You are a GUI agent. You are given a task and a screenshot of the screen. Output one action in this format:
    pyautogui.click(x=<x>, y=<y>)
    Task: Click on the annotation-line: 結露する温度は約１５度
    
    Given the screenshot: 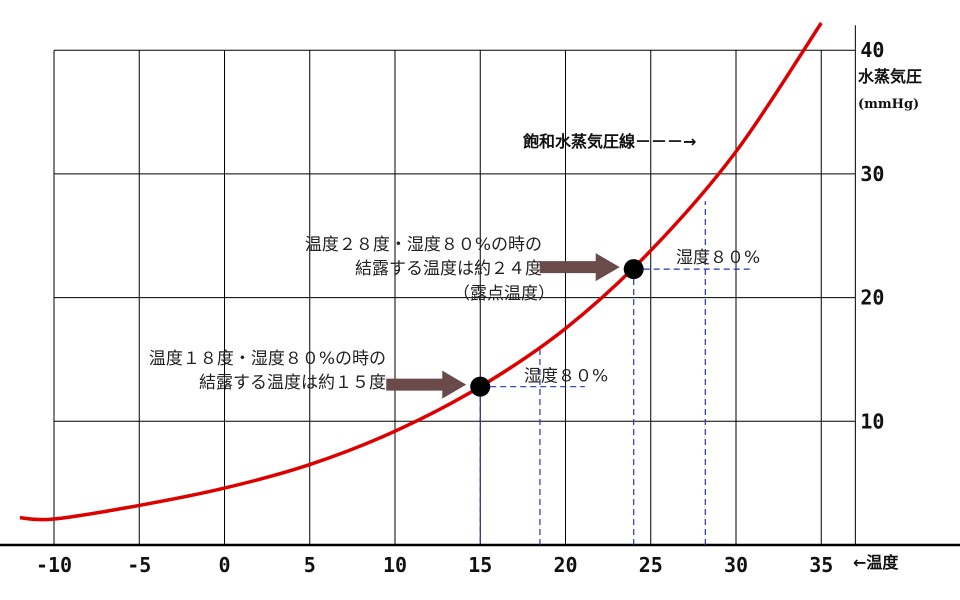 What is the action you would take?
    pyautogui.click(x=292, y=383)
    